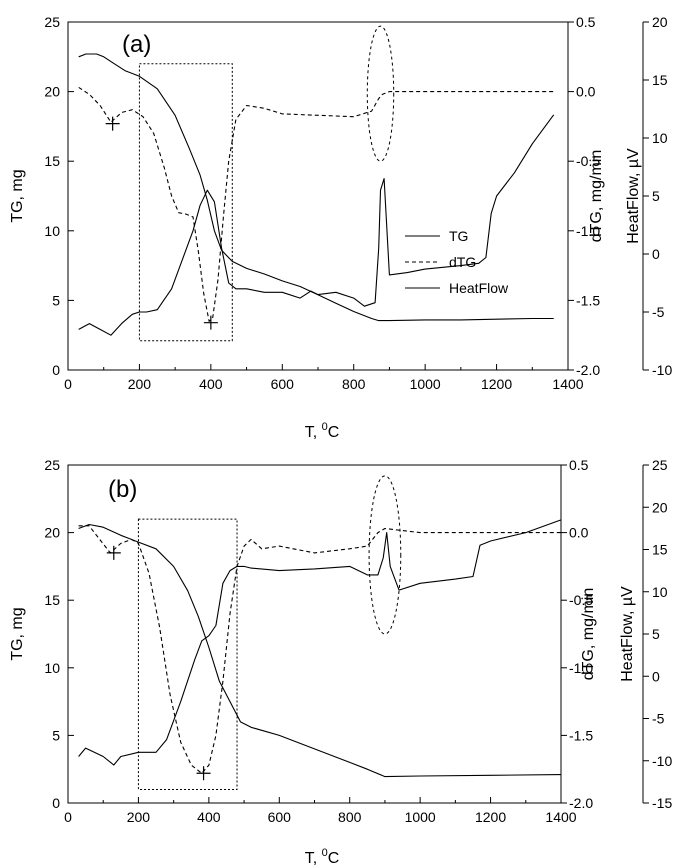 This screenshot has height=868, width=684. Describe the element at coordinates (136, 44) in the screenshot. I see `panel-label: (a)` at that location.